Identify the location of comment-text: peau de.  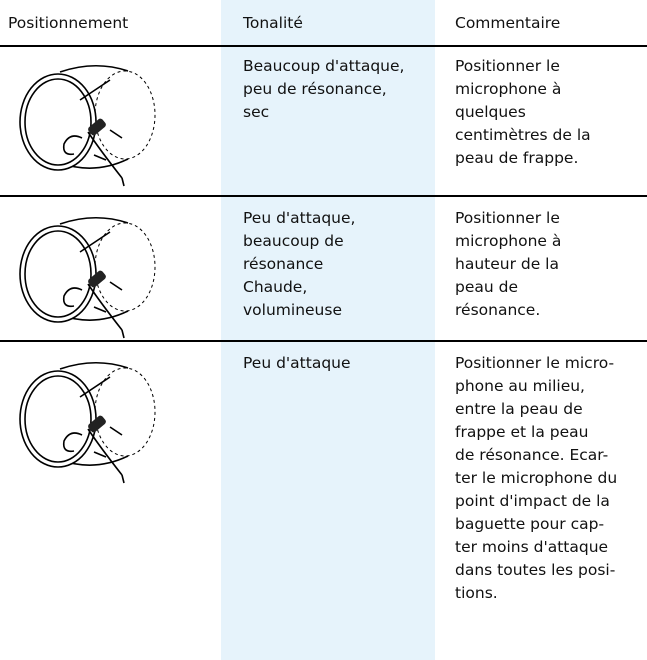
(486, 287).